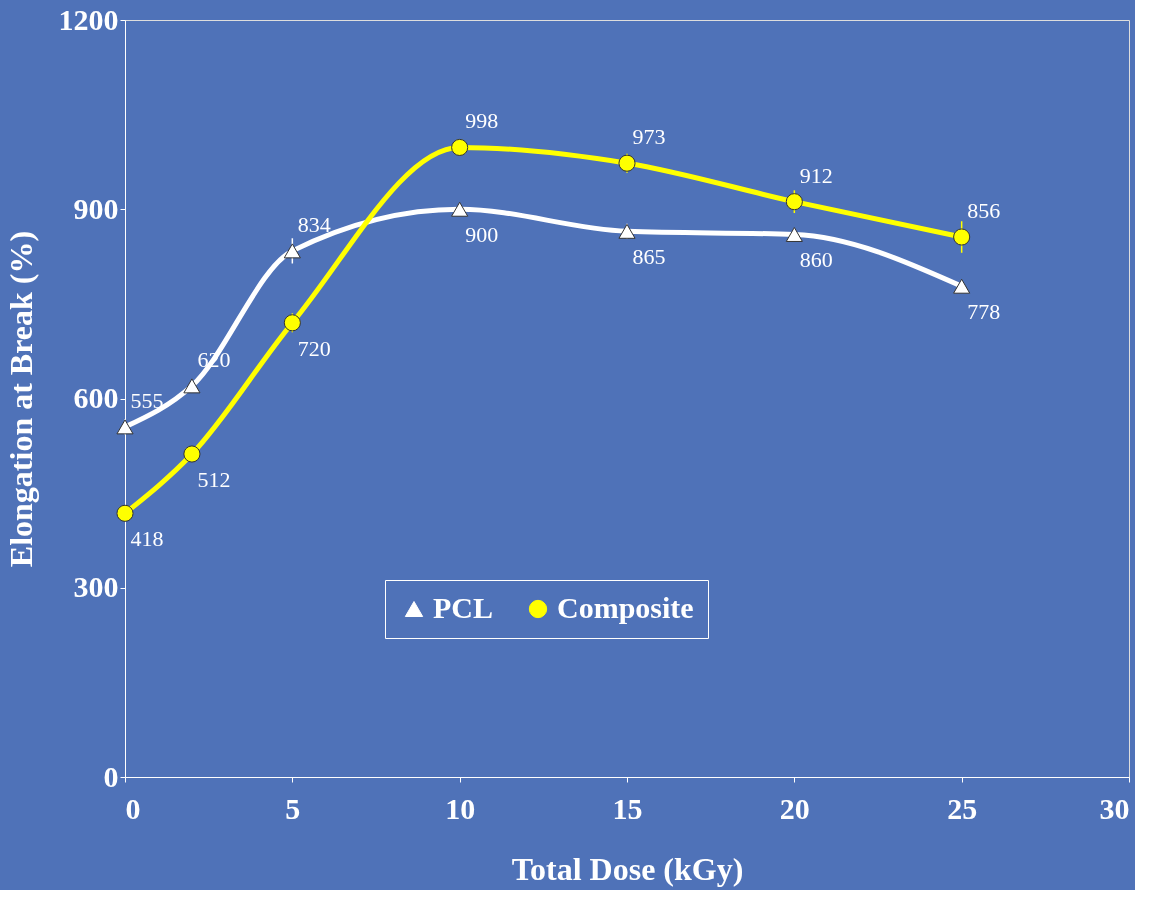 This screenshot has height=910, width=1155. Describe the element at coordinates (482, 121) in the screenshot. I see `data-label: 998` at that location.